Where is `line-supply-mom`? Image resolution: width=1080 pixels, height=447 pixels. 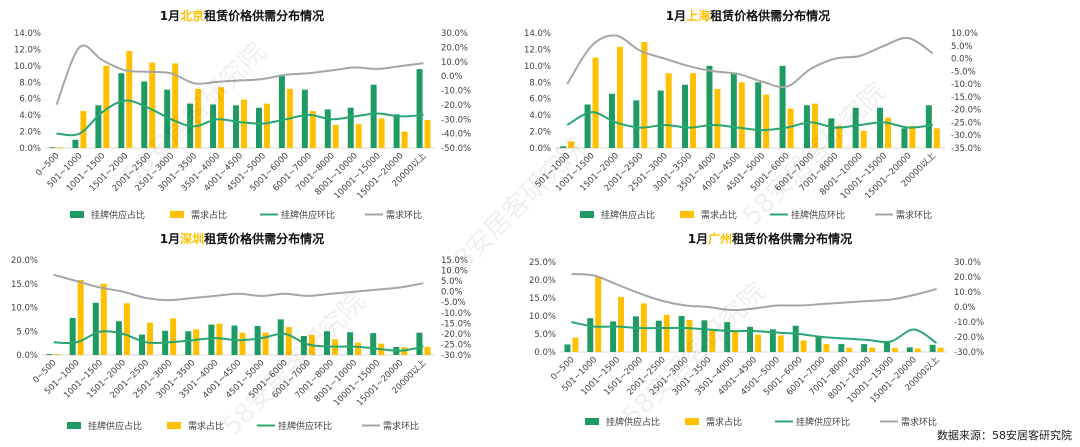 line-supply-mom is located at coordinates (754, 332).